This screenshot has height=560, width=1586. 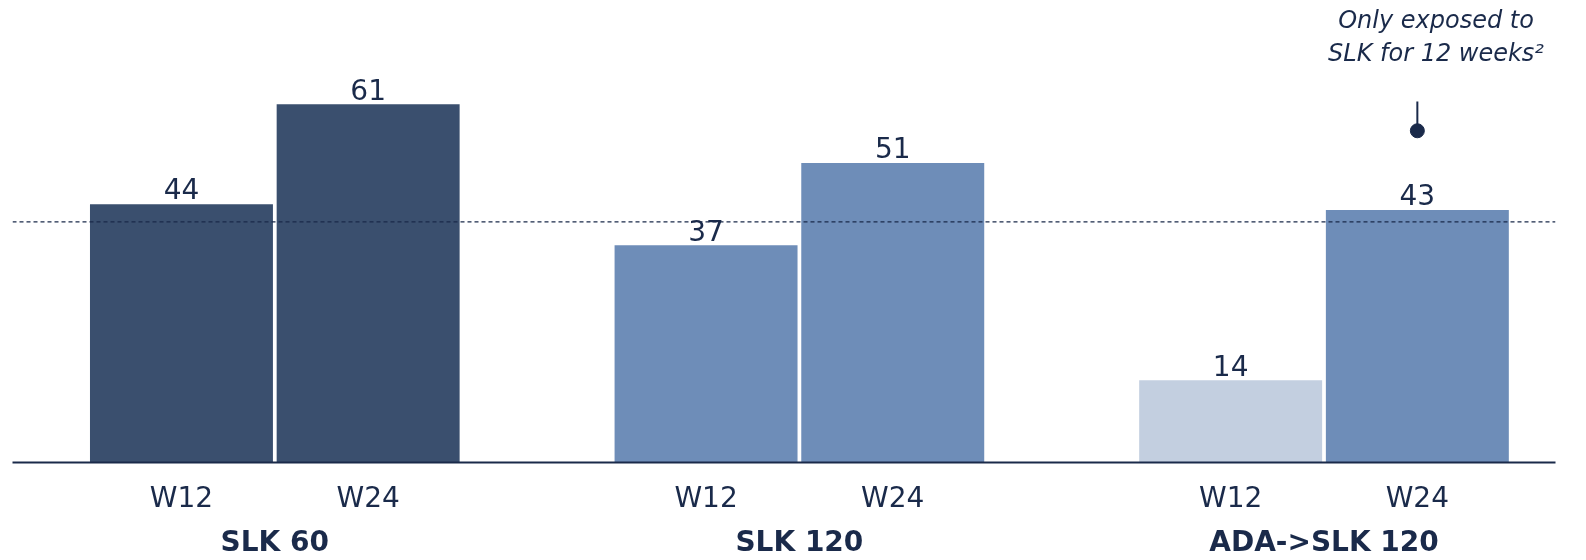 What do you see at coordinates (1230, 366) in the screenshot?
I see `data-label: 14` at bounding box center [1230, 366].